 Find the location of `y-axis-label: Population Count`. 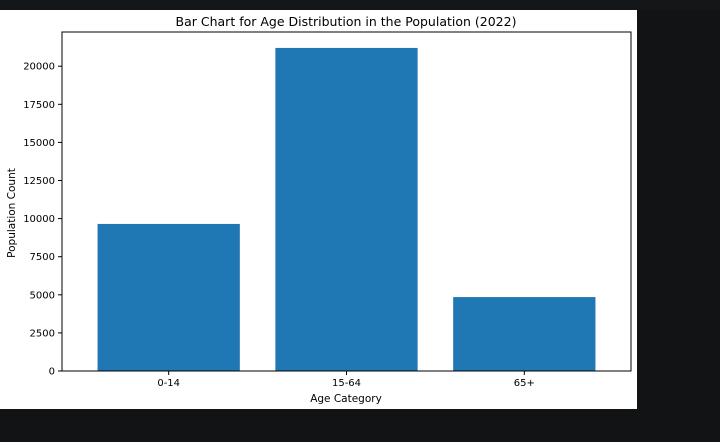

y-axis-label: Population Count is located at coordinates (12, 213).